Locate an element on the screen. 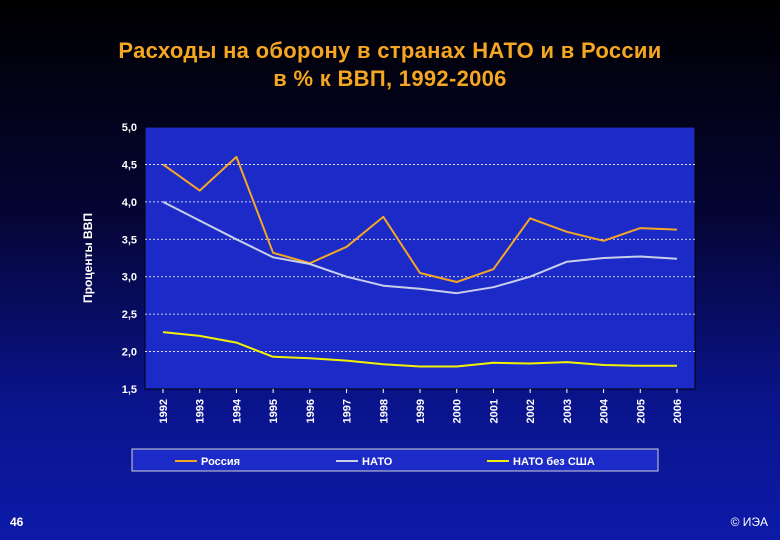  x-tick-label: 1996 is located at coordinates (311, 411).